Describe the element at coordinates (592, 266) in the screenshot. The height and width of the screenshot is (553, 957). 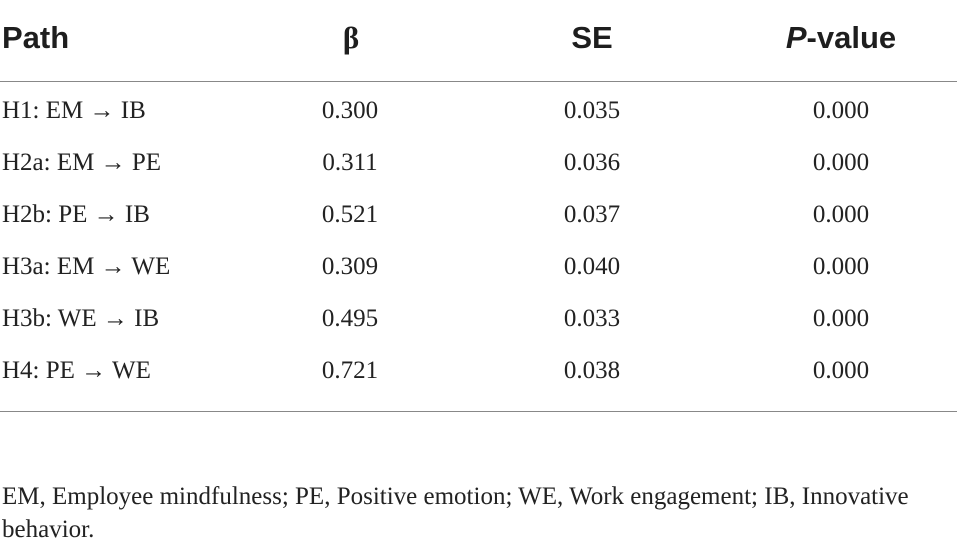
I see `cell-se: 0.040` at that location.